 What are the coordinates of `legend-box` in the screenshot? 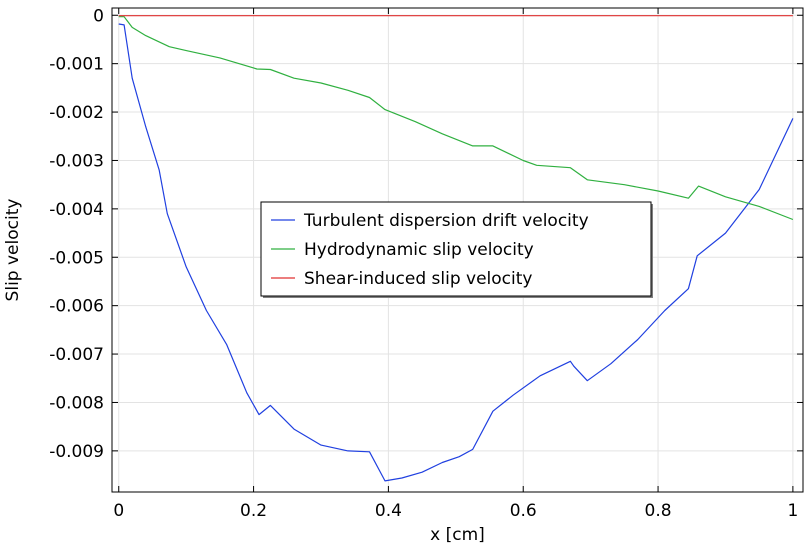 It's located at (456, 249).